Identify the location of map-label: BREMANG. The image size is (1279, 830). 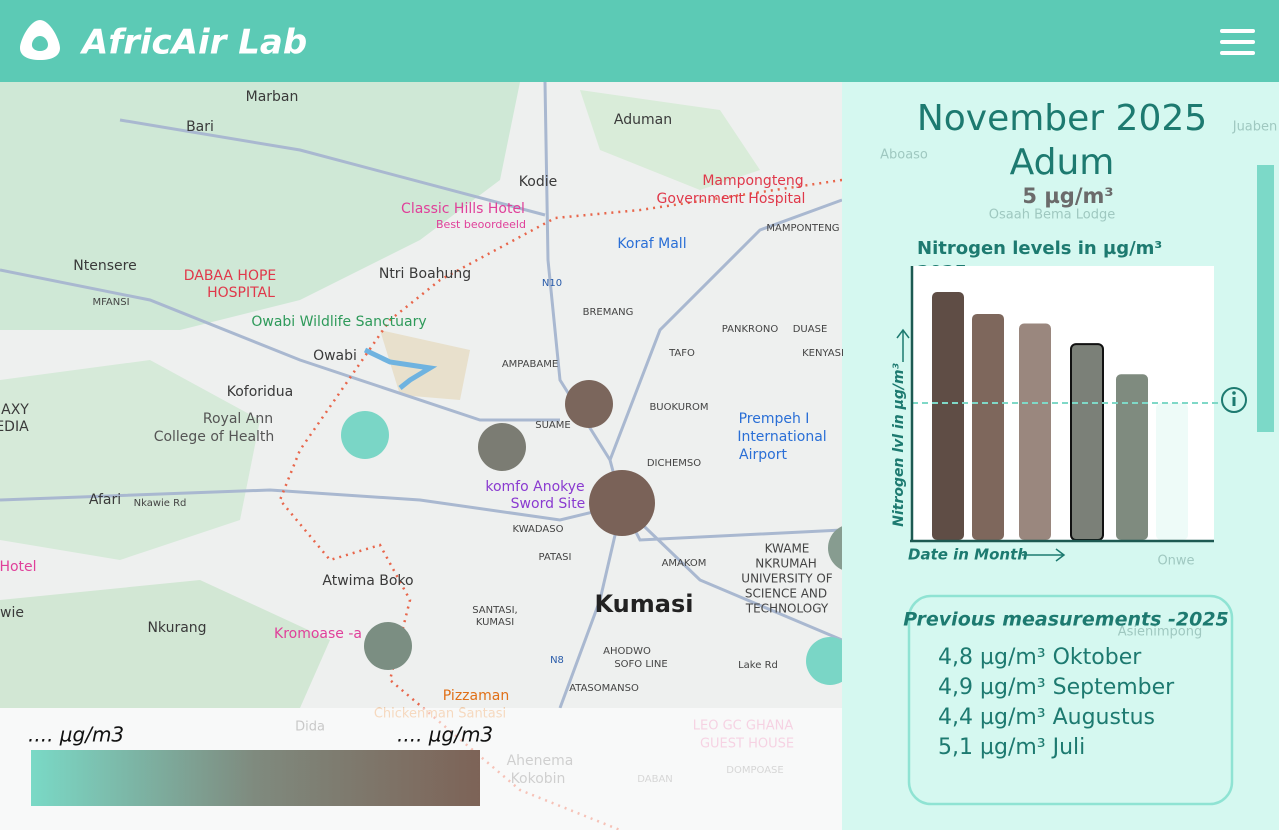
(608, 312).